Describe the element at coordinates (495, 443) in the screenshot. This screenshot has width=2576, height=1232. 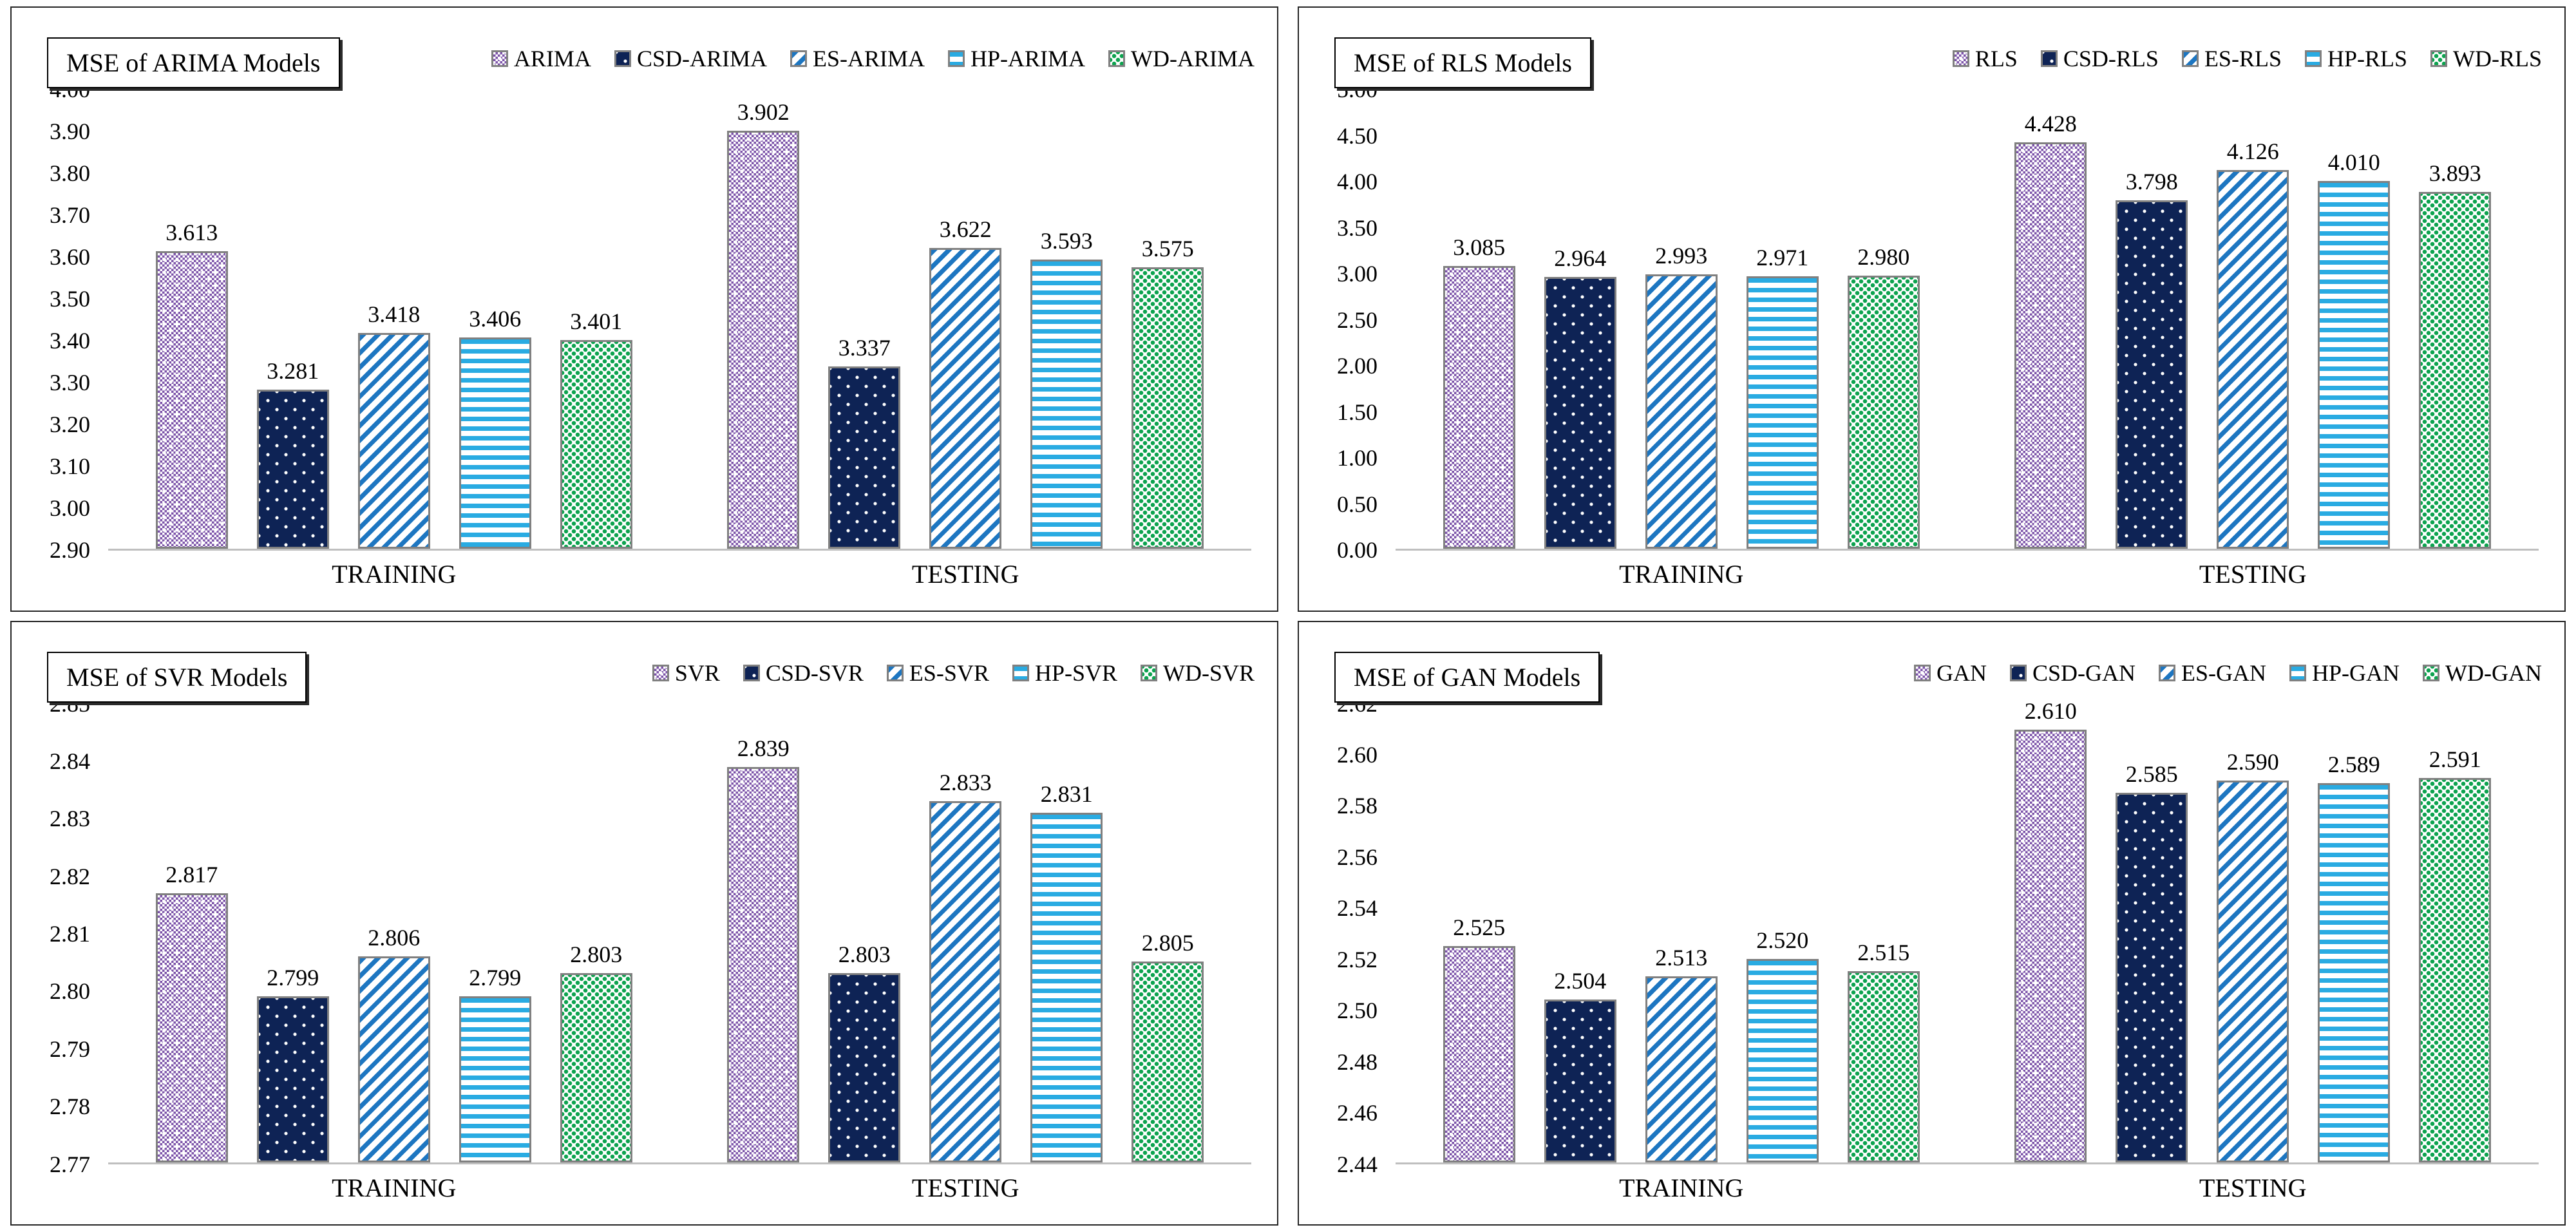
I see `bar-hp-arima-training` at that location.